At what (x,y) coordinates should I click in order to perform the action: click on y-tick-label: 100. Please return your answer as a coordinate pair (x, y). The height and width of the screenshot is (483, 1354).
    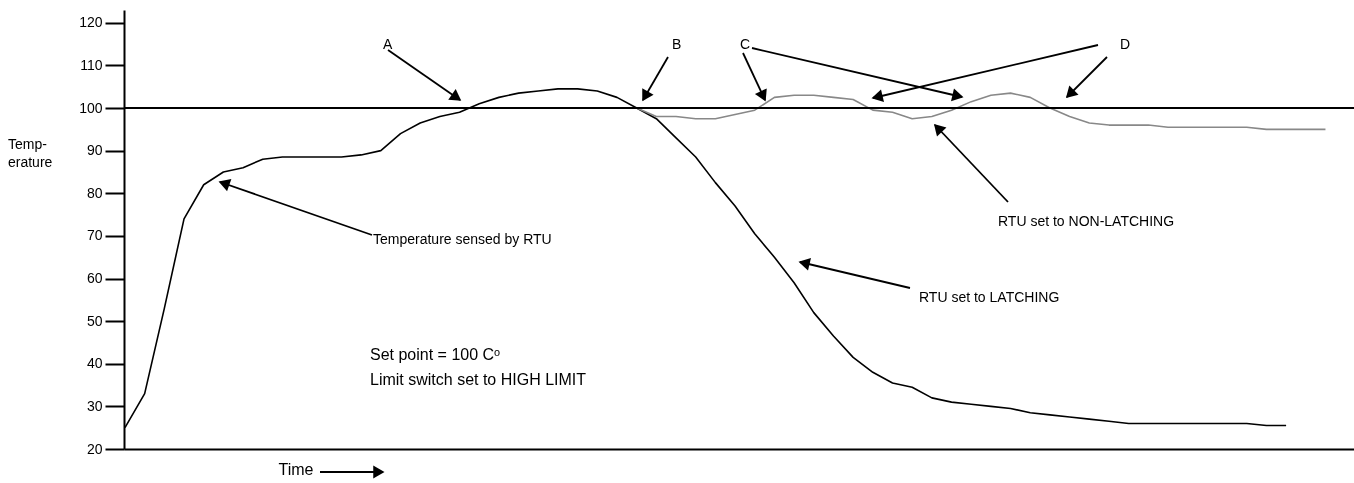
    Looking at the image, I should click on (91, 107).